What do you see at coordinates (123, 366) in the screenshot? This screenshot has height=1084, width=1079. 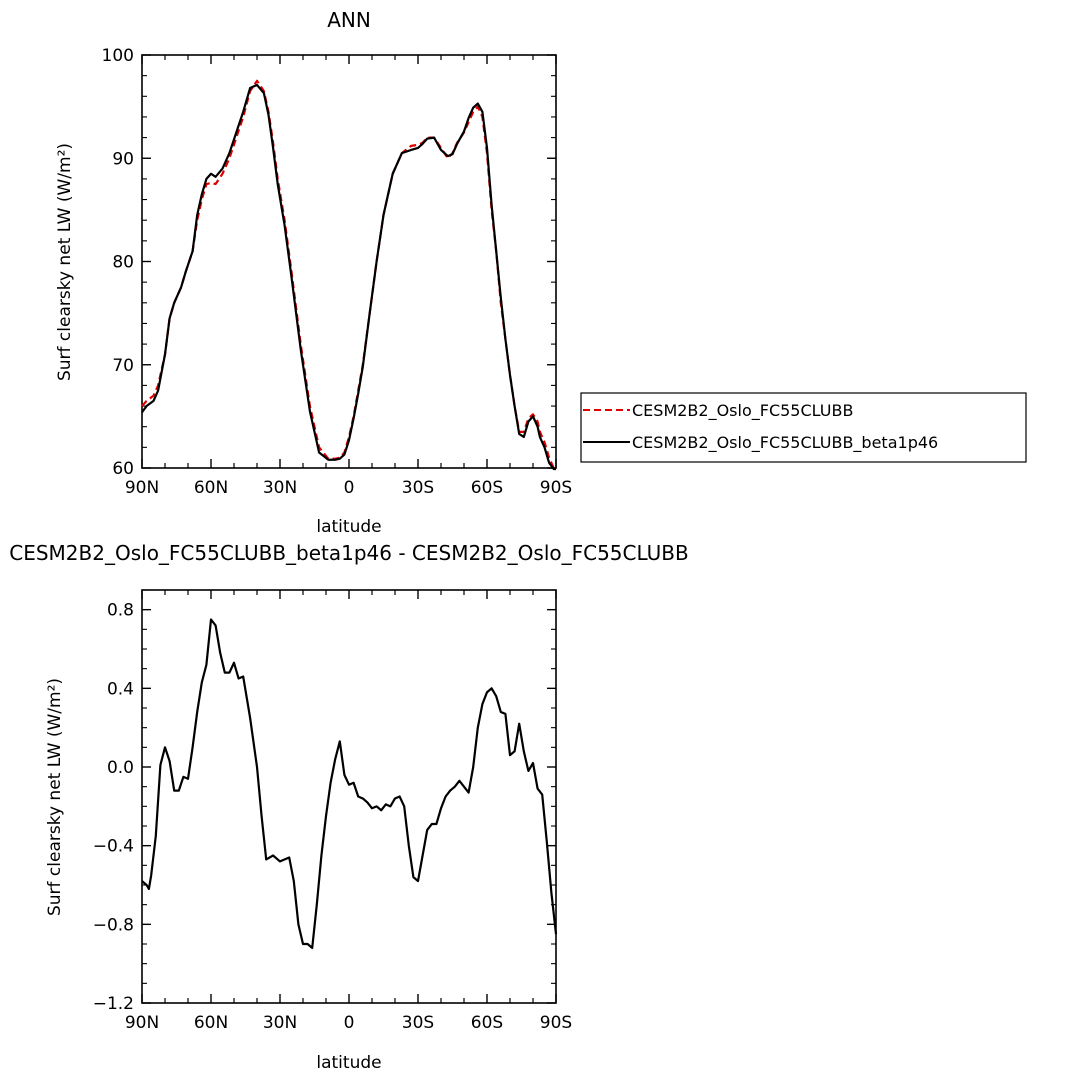 I see `y-tick-label: 70` at bounding box center [123, 366].